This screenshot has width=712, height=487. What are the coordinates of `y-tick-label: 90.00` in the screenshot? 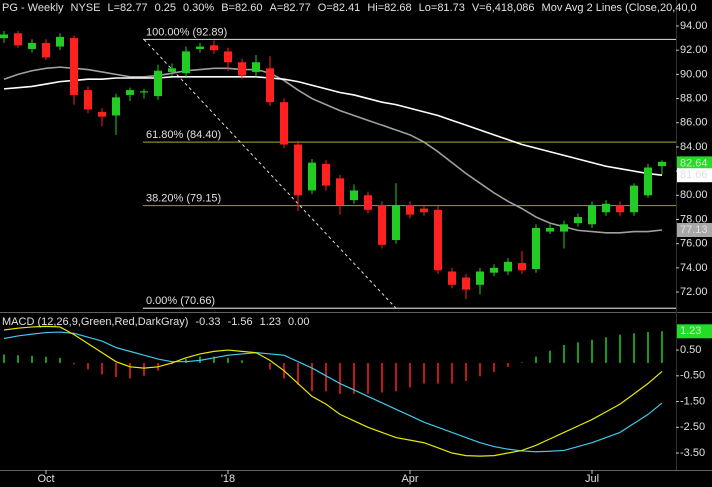 It's located at (694, 74).